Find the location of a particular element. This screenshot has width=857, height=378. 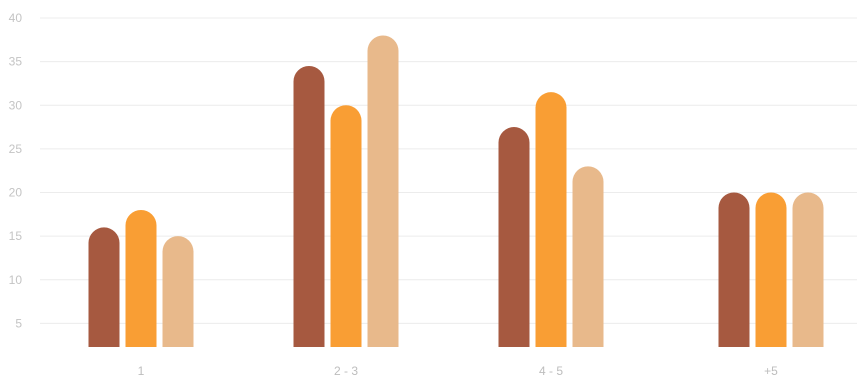

y-tick-label: 10 is located at coordinates (16, 280).